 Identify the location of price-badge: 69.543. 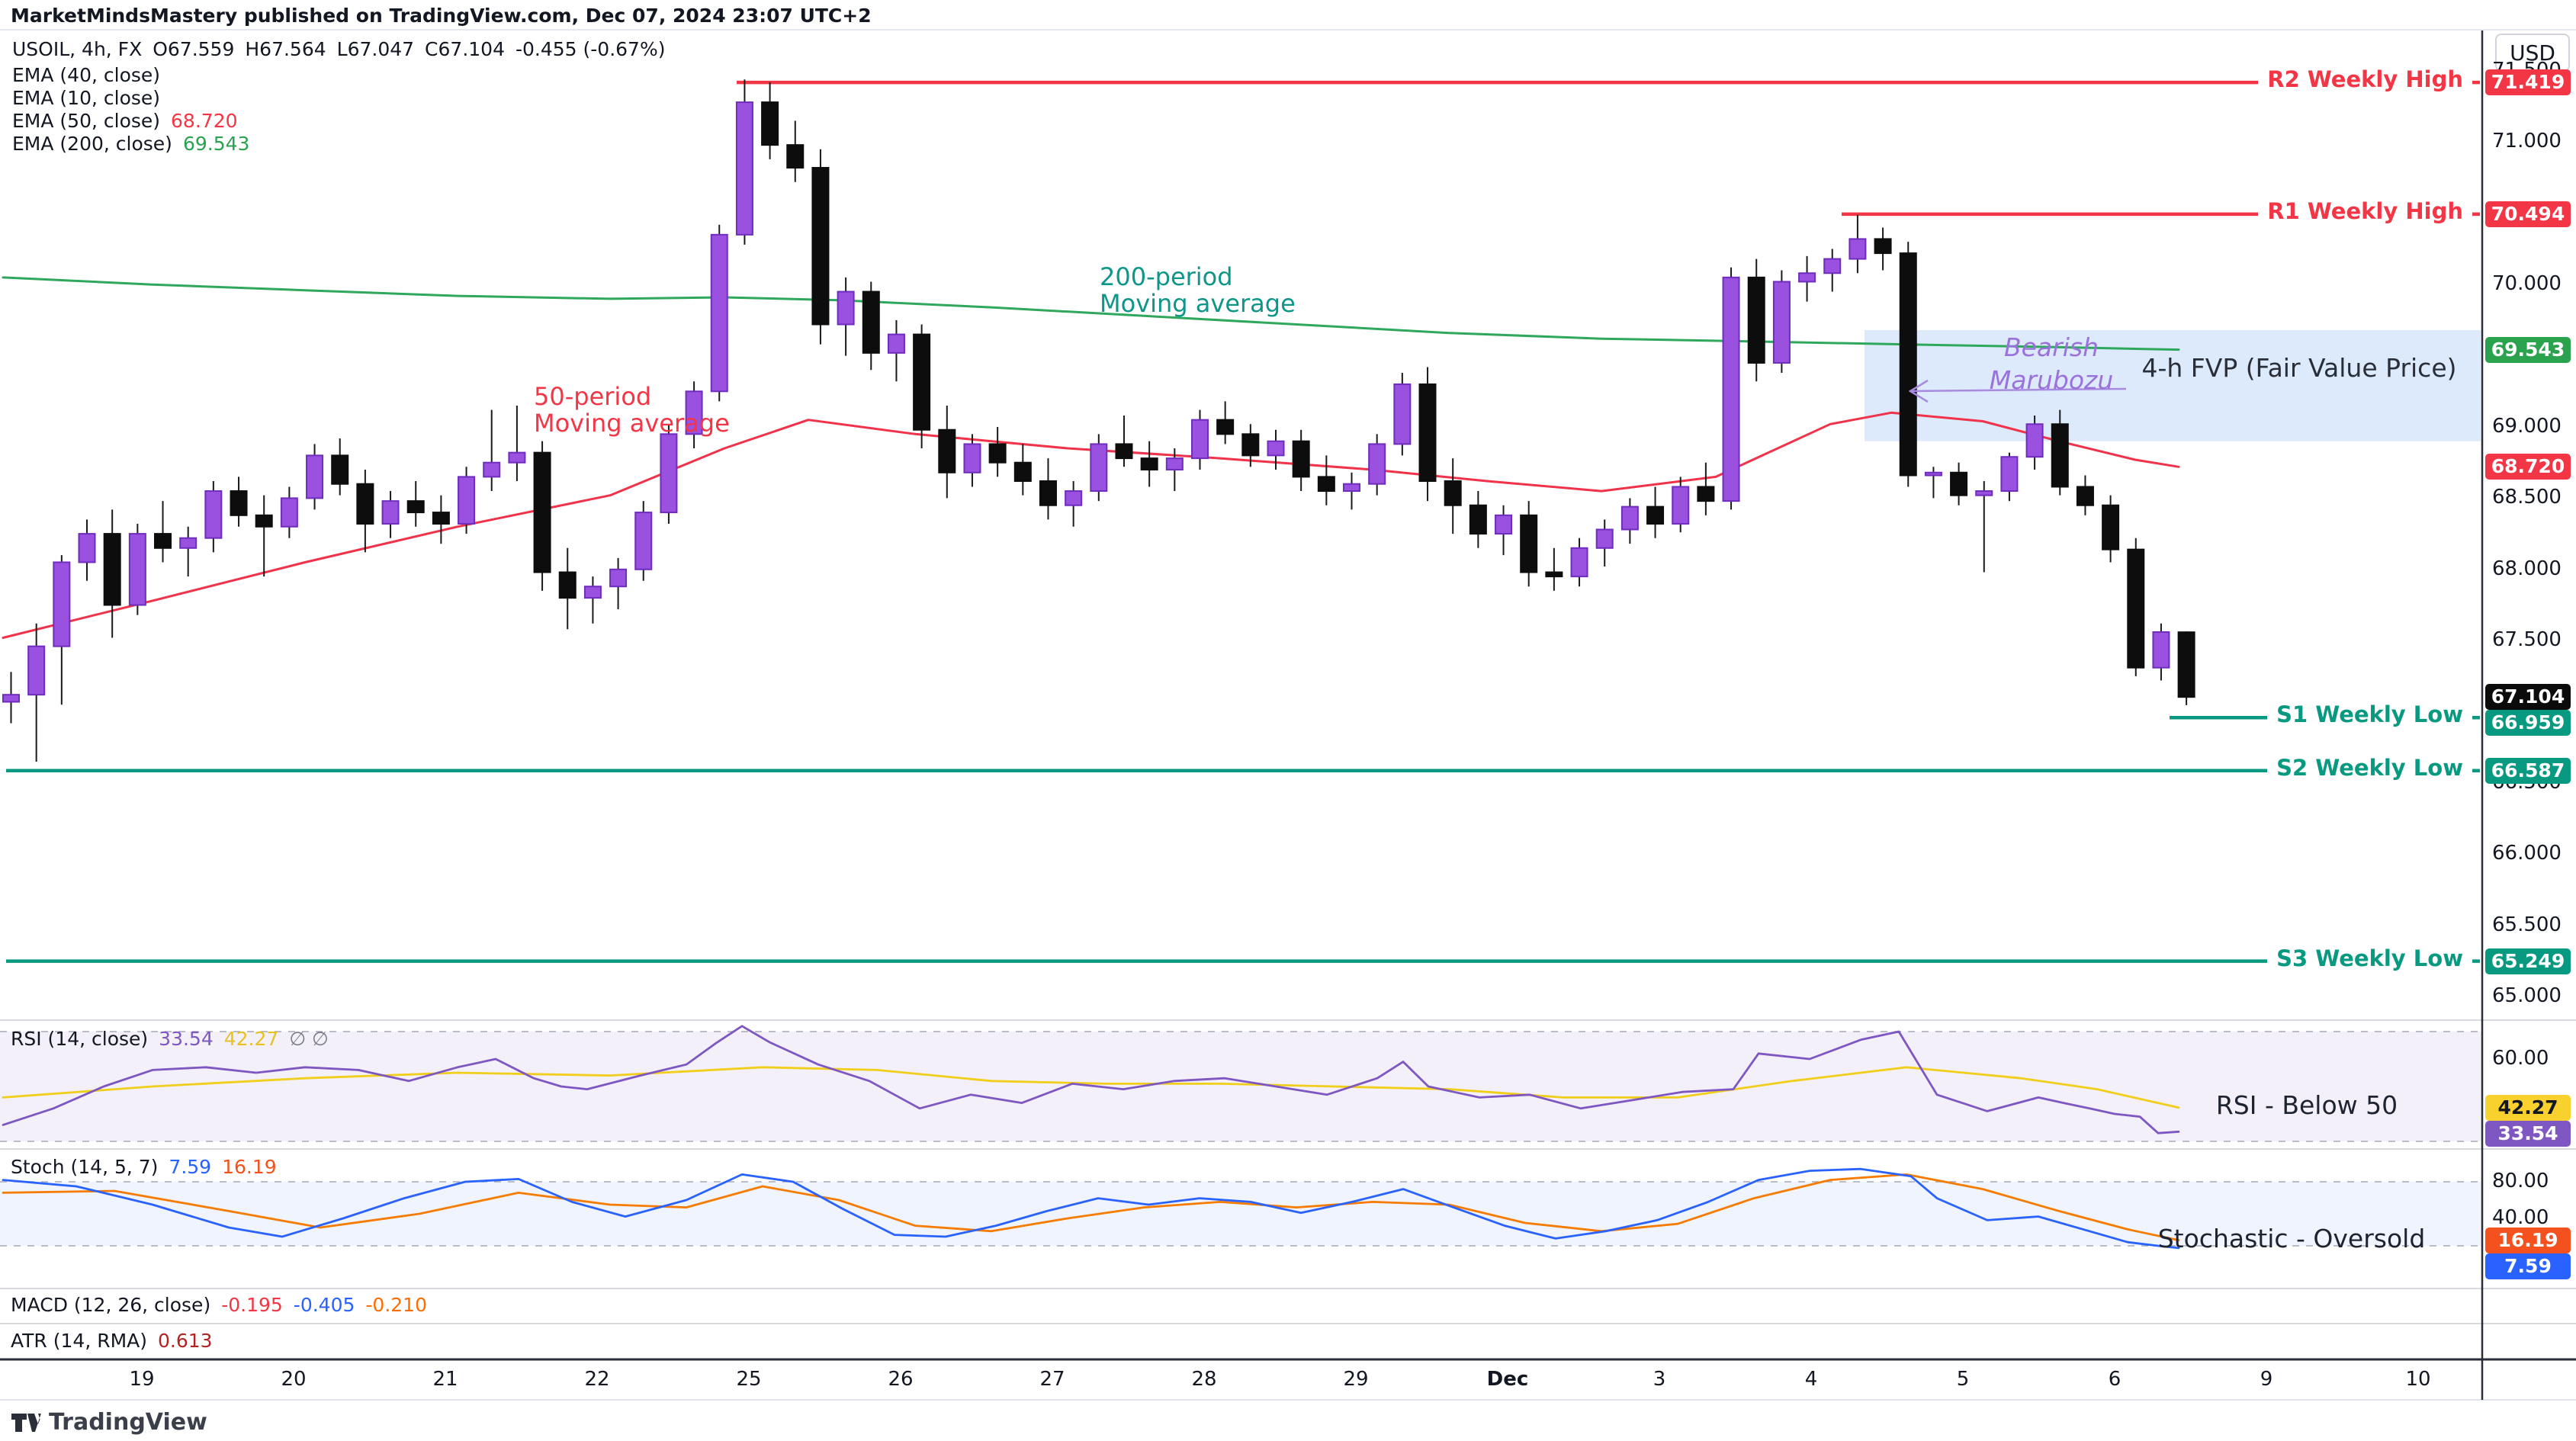
(2528, 349).